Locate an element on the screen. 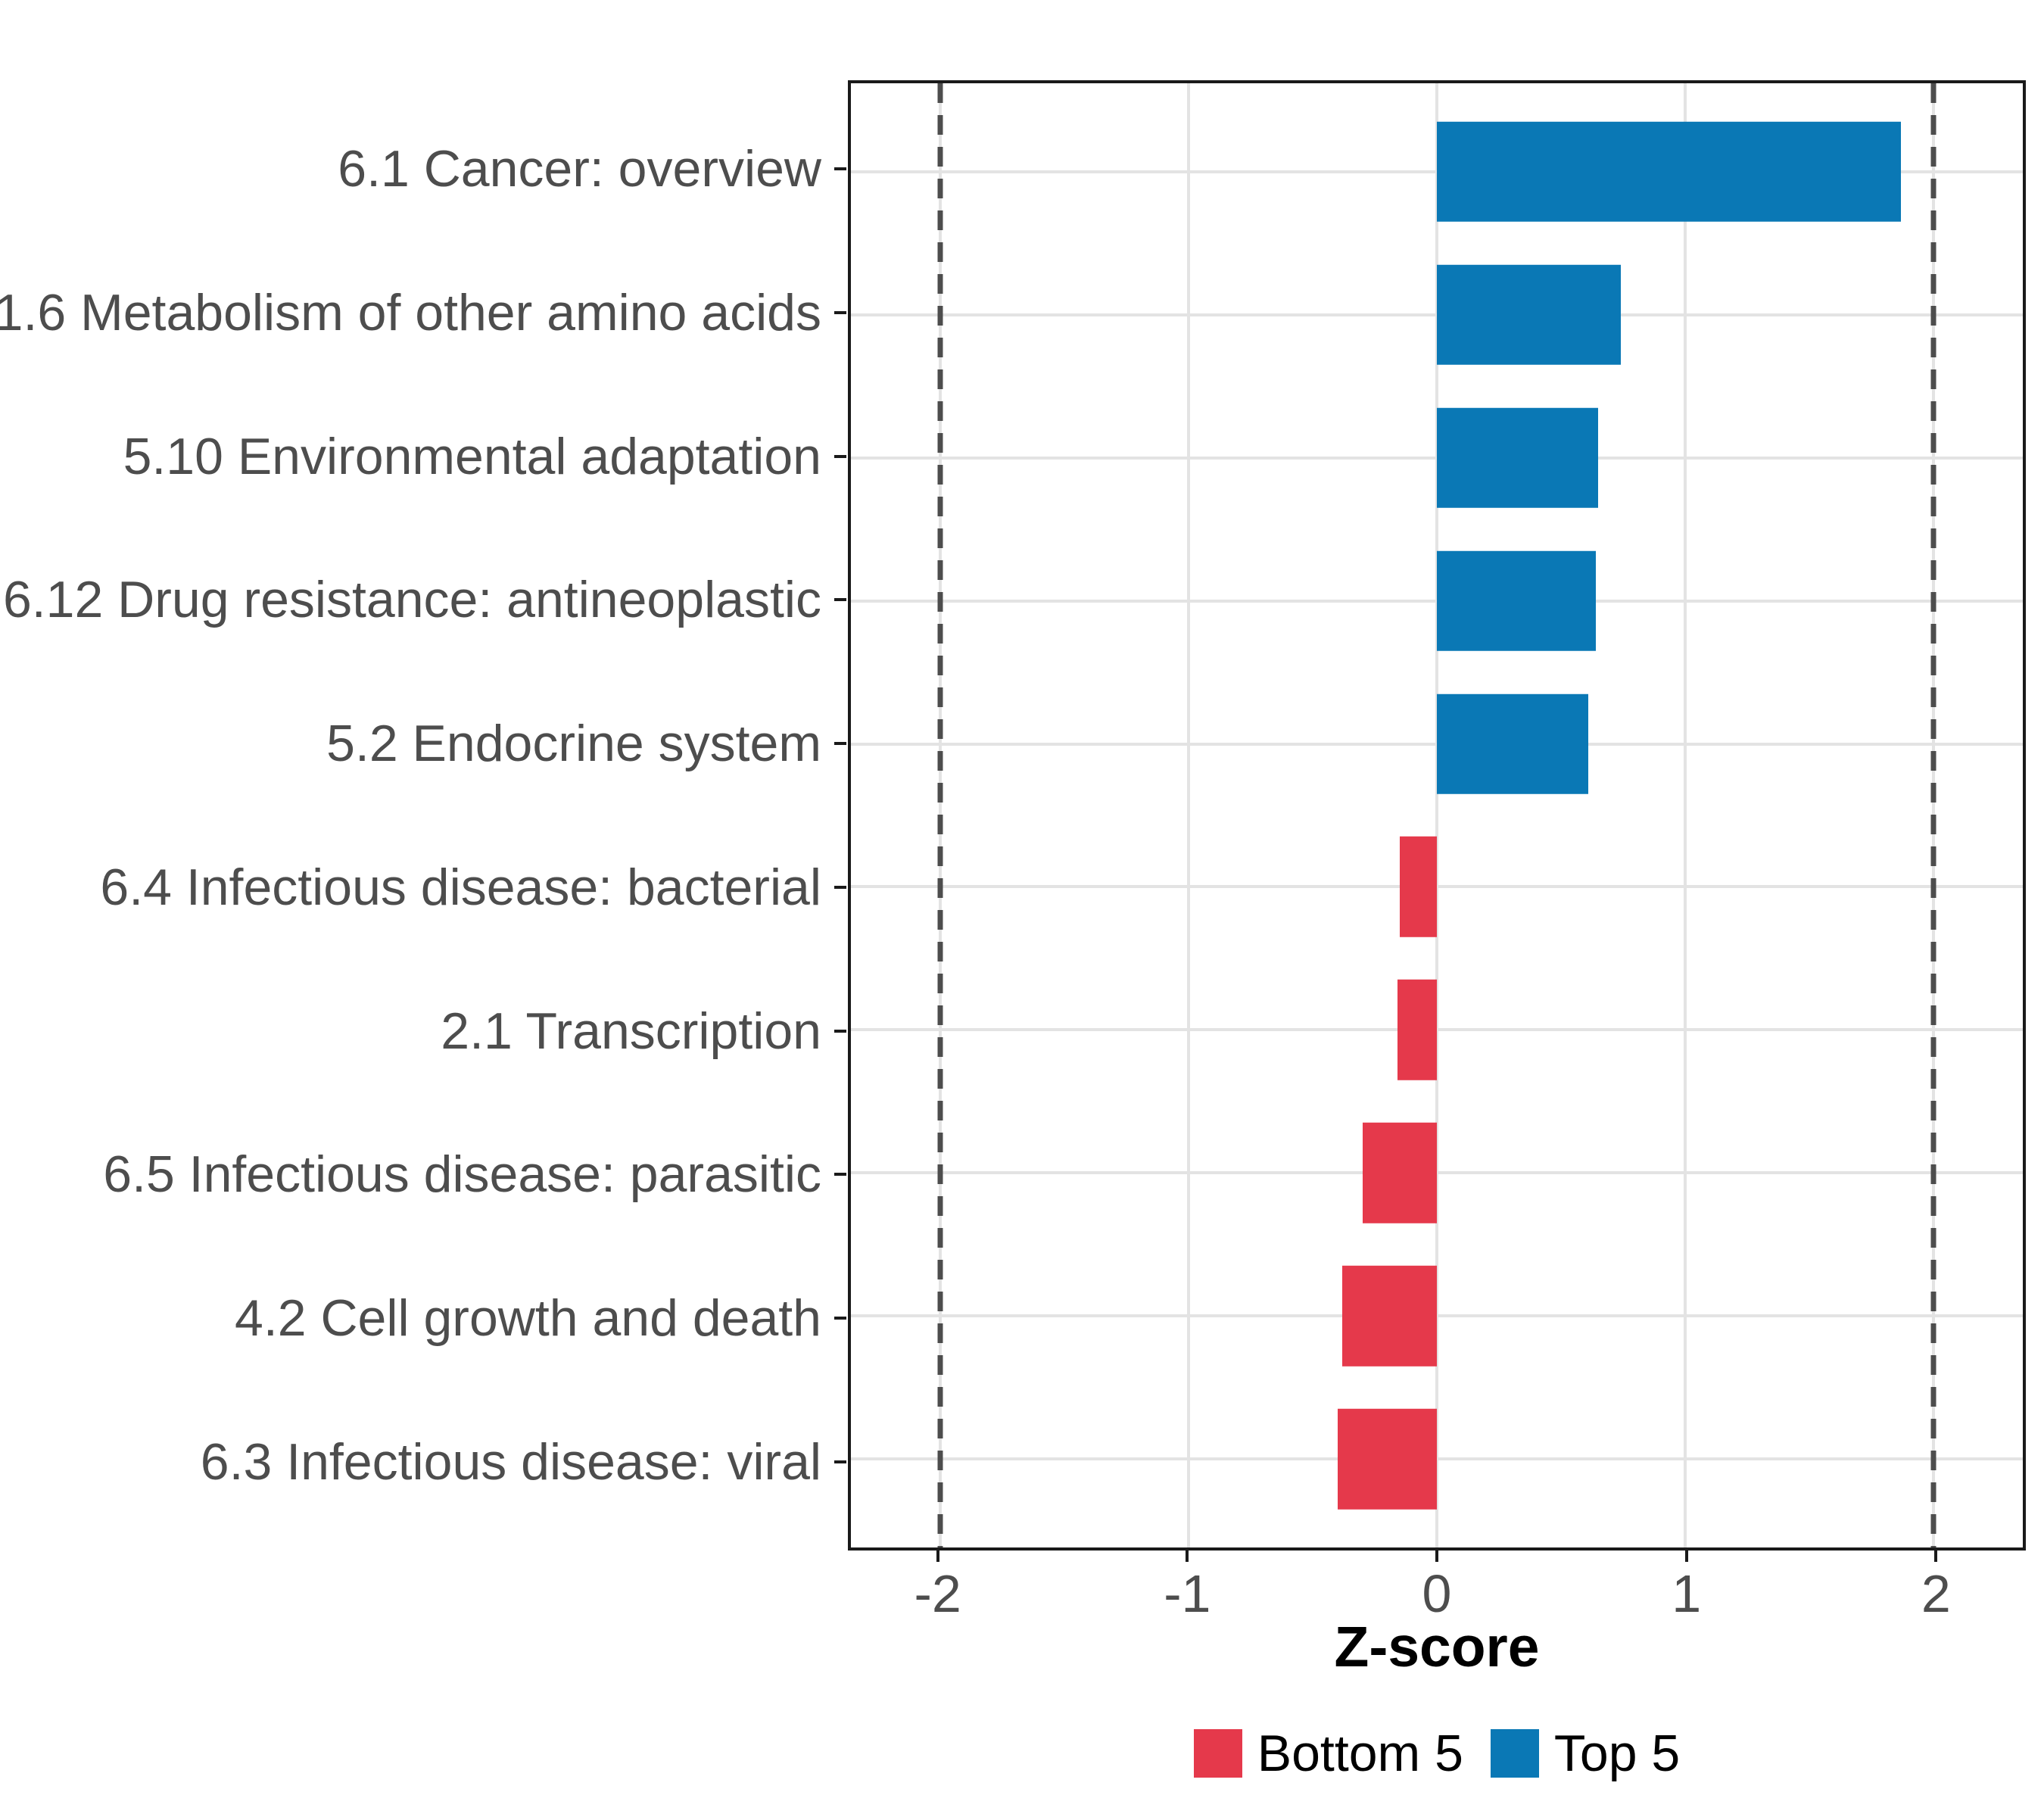  category-label: 6.12 Drug resistance: antineoplastic is located at coordinates (411, 600).